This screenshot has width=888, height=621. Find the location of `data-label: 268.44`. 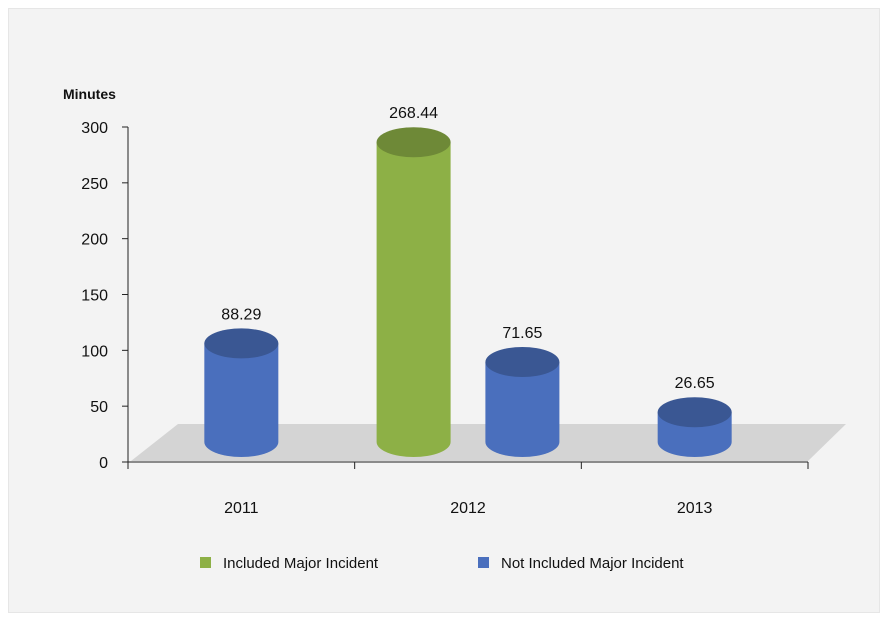

data-label: 268.44 is located at coordinates (413, 113).